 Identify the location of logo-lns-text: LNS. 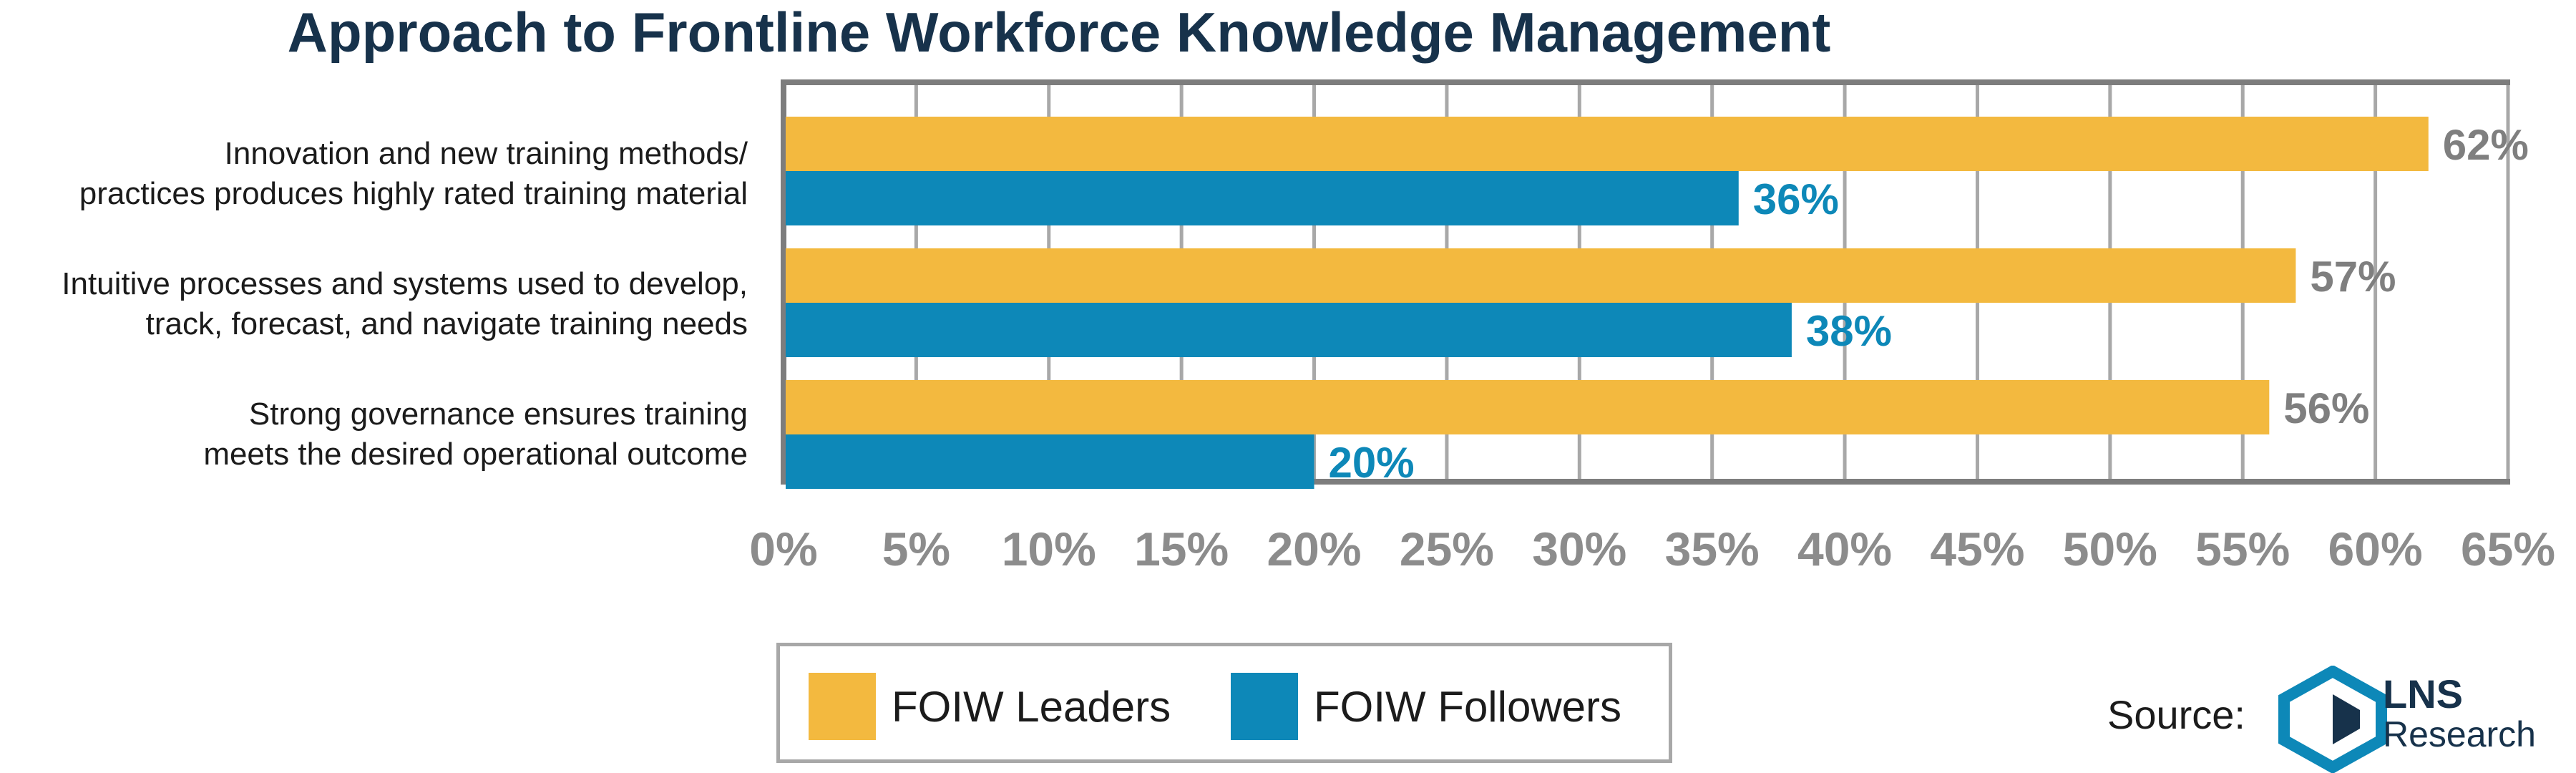
(2423, 693).